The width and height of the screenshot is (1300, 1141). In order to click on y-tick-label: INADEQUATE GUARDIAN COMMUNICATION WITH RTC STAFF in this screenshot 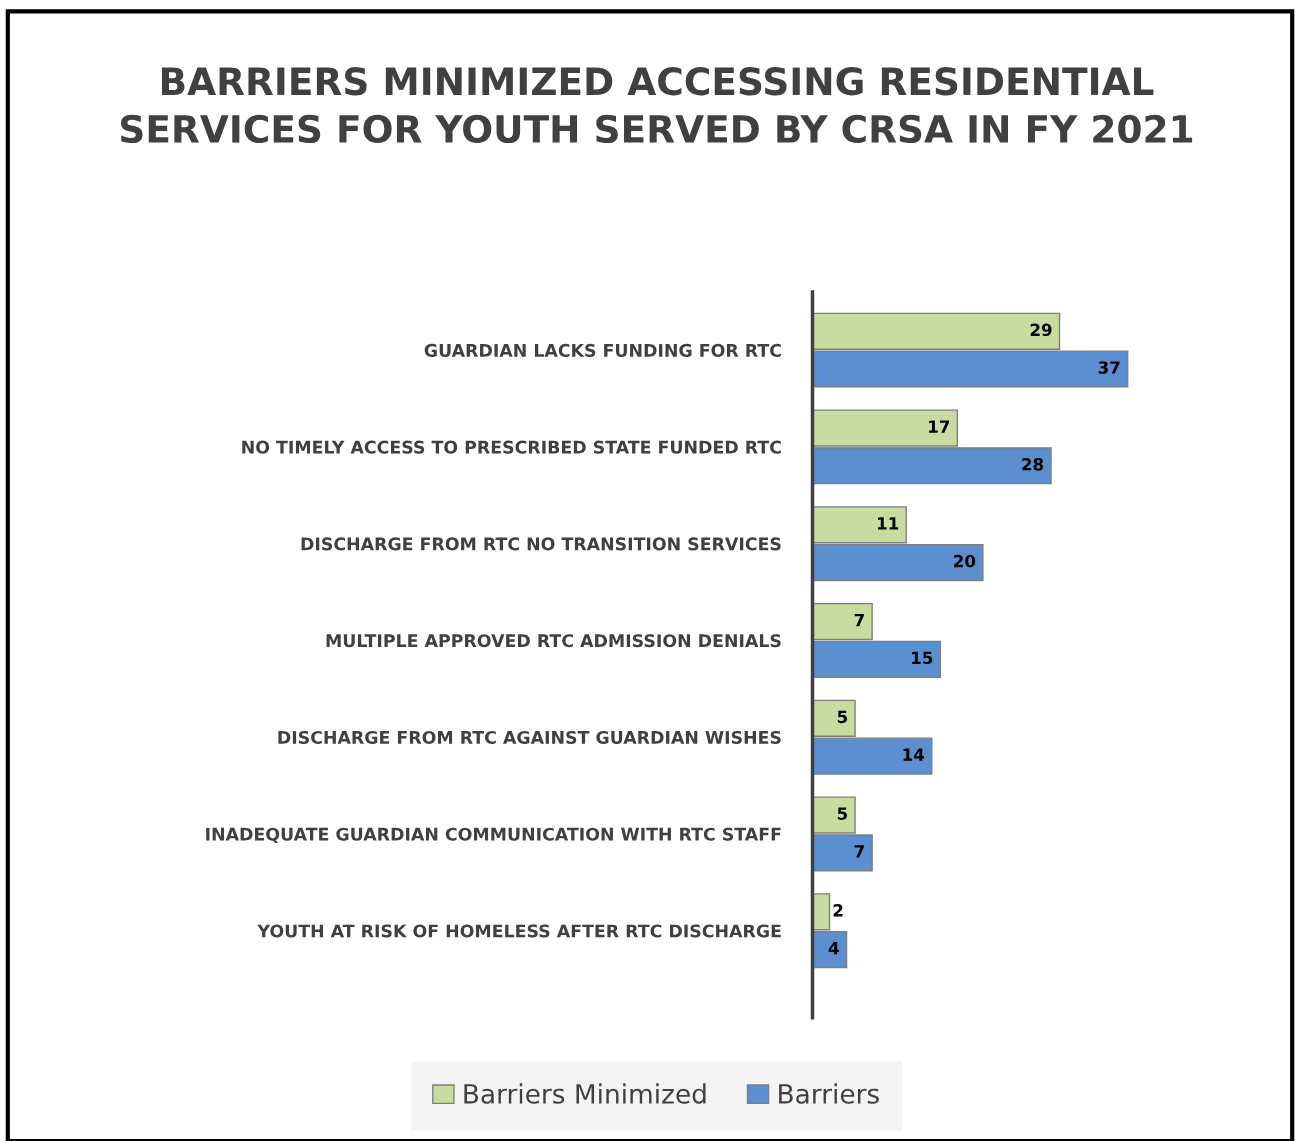, I will do `click(493, 835)`.